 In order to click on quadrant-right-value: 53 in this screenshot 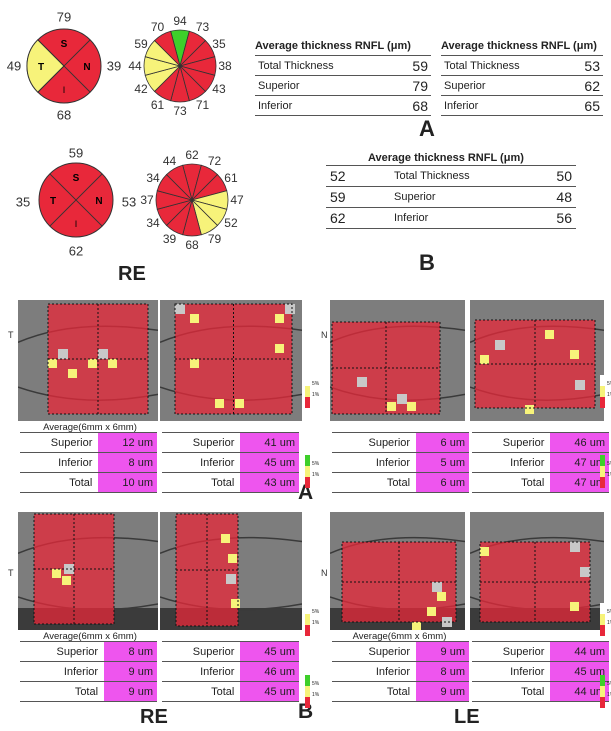, I will do `click(129, 202)`.